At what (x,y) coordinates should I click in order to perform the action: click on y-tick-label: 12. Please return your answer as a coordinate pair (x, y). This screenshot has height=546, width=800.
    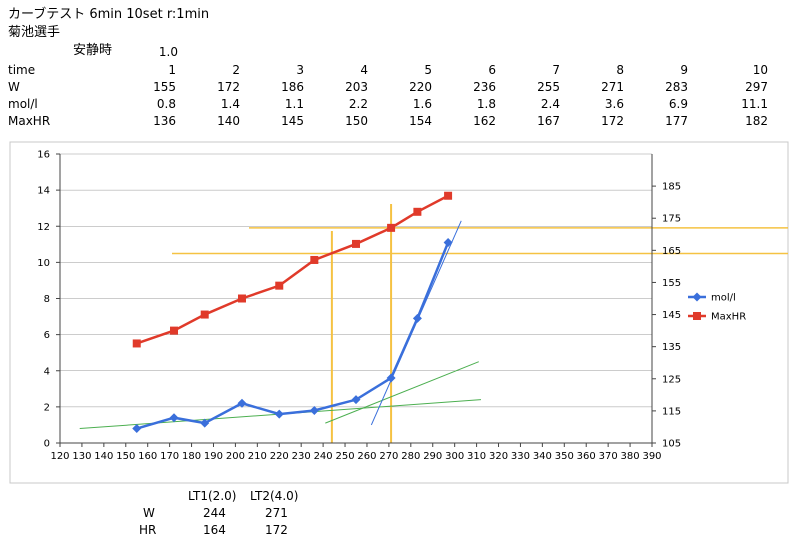
    Looking at the image, I should click on (43, 227).